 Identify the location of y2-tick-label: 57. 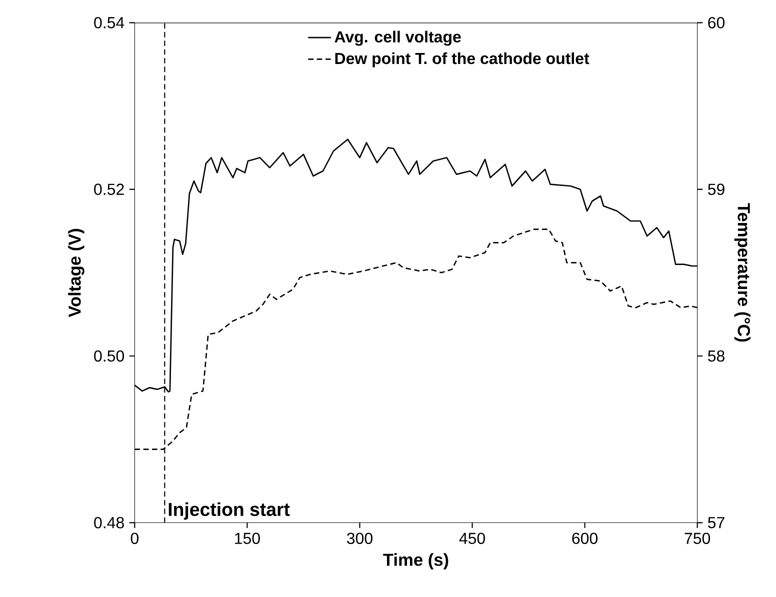
(716, 522).